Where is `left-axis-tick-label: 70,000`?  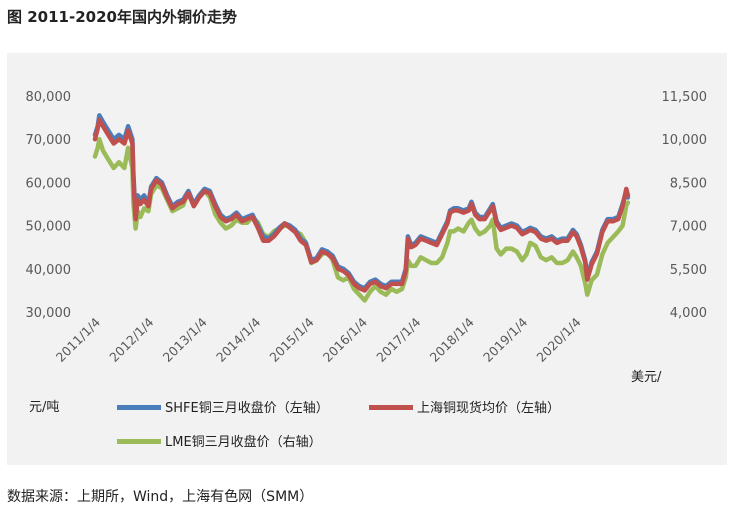 left-axis-tick-label: 70,000 is located at coordinates (49, 140).